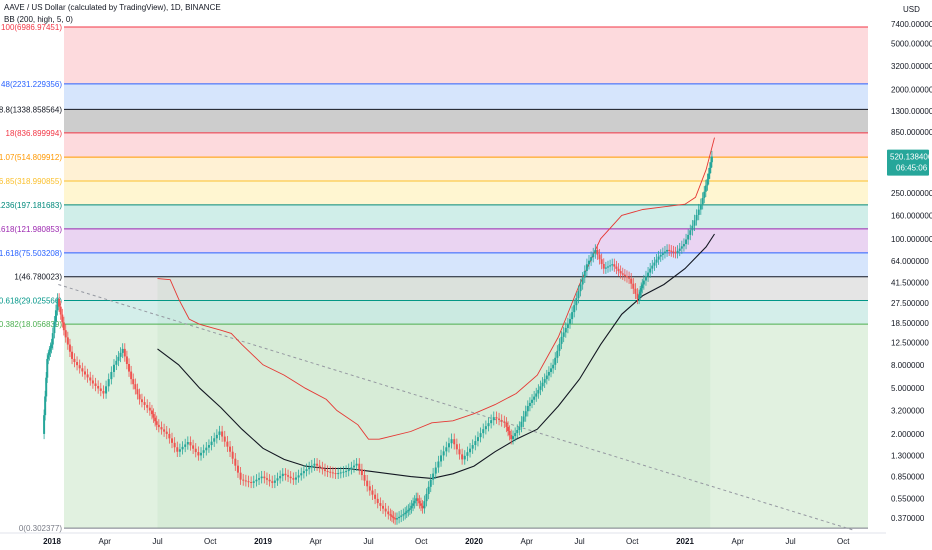 The width and height of the screenshot is (932, 550). I want to click on y-tick-label-14: 8.000000, so click(908, 365).